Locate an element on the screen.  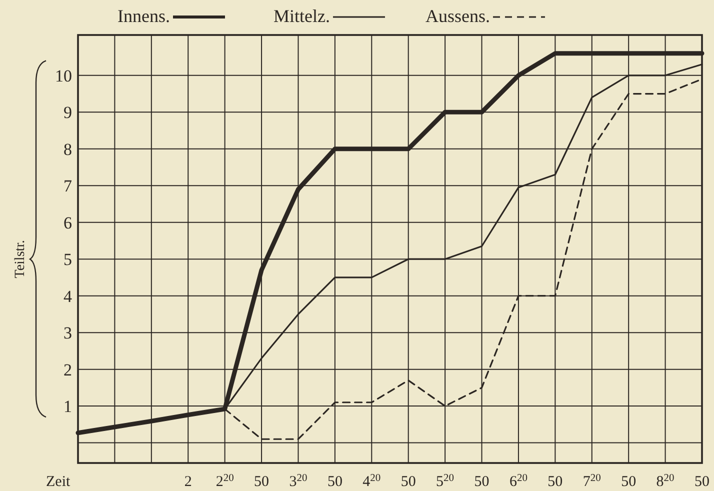
y-tick-label: 1 is located at coordinates (68, 406).